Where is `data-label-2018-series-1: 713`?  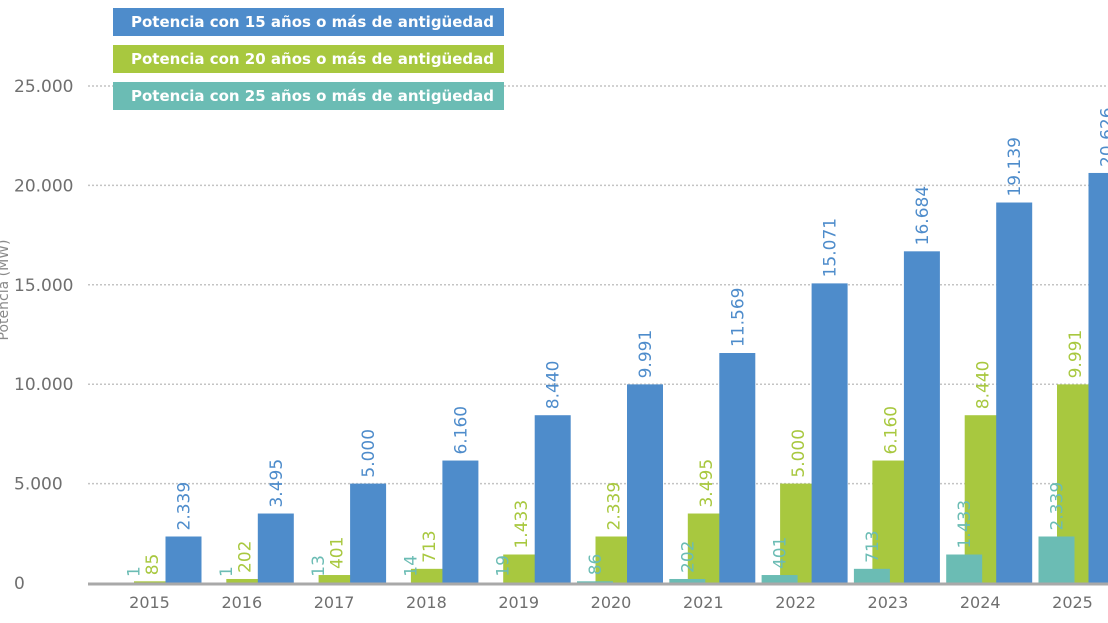
data-label-2018-series-1: 713 is located at coordinates (430, 546).